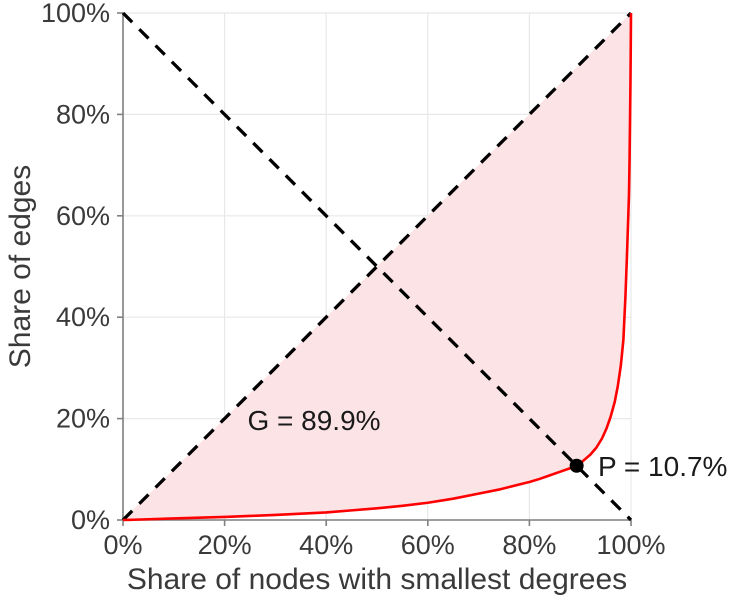 The height and width of the screenshot is (600, 739). I want to click on y-tick-label: 60%, so click(83, 216).